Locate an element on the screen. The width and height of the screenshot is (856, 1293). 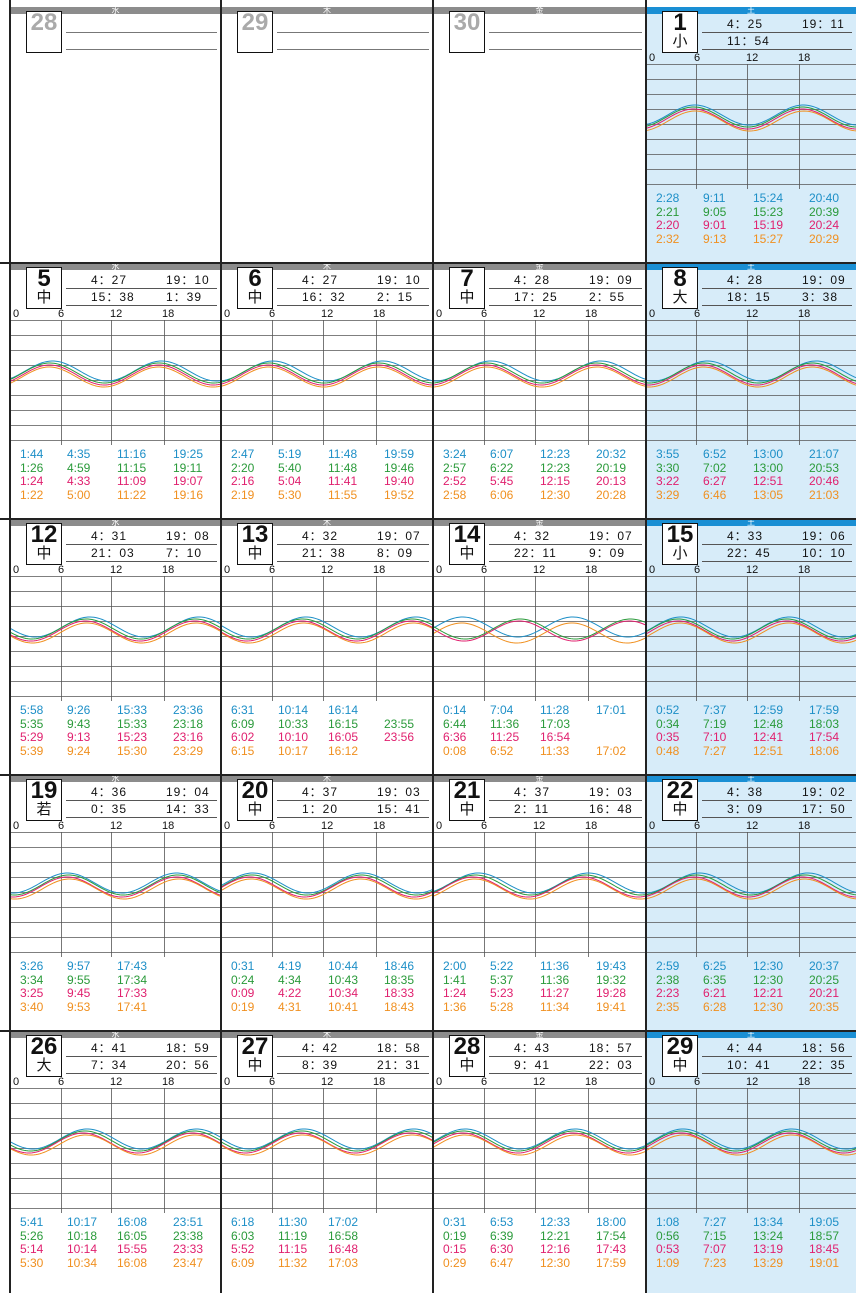
tide-times-row: 5:35 9:43 15:33 23:18 is located at coordinates (115, 724).